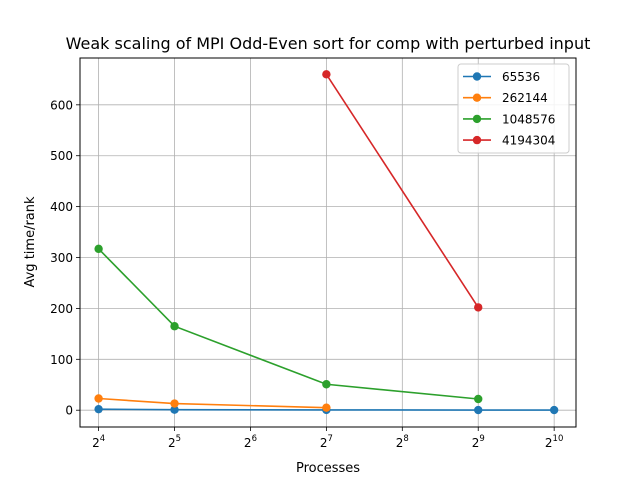  What do you see at coordinates (61, 156) in the screenshot?
I see `y-tick-label: 500` at bounding box center [61, 156].